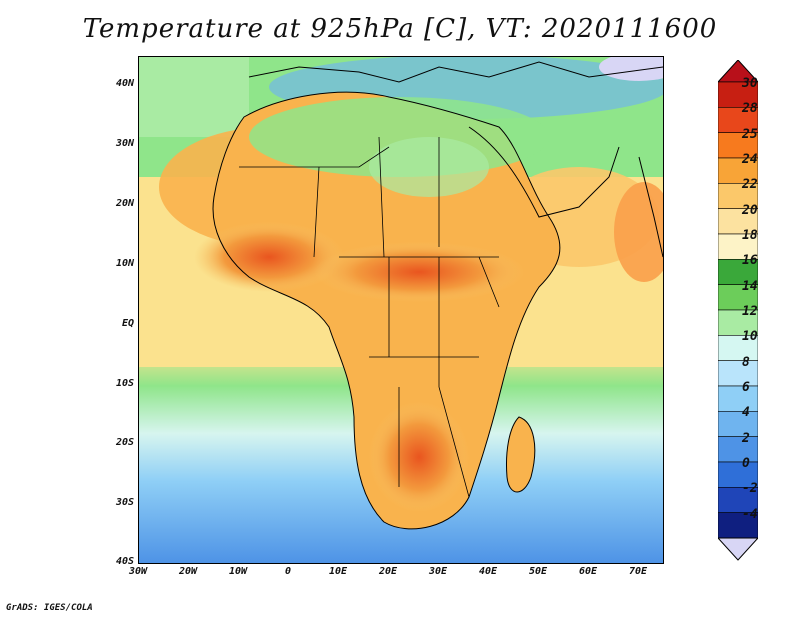  I want to click on grads-credit: GrADS: IGES/COLA, so click(49, 608).